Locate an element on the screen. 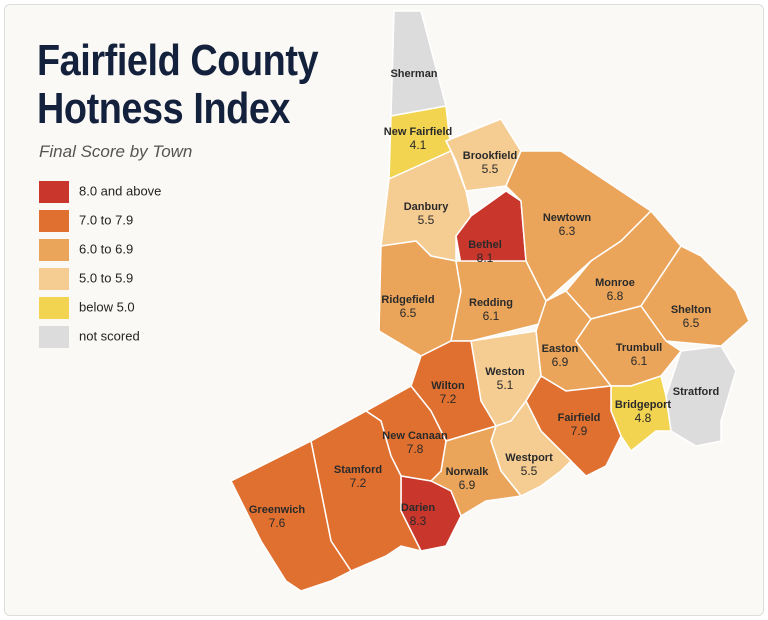  town-name: Shelton is located at coordinates (691, 310).